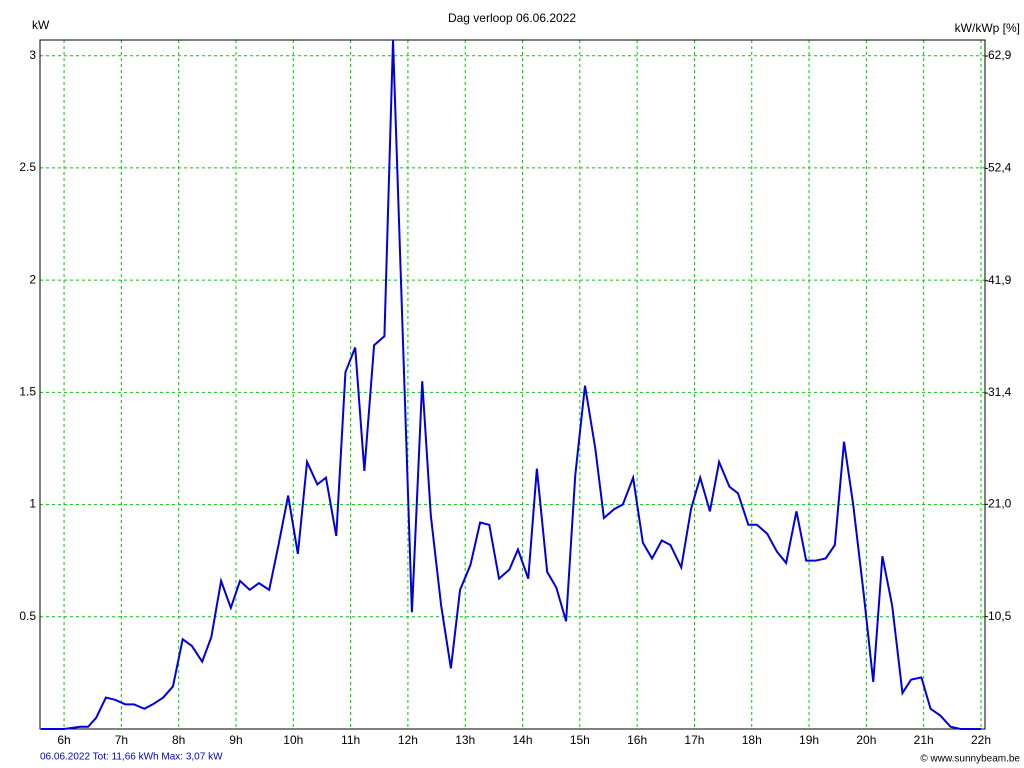 The height and width of the screenshot is (768, 1024). What do you see at coordinates (512, 18) in the screenshot?
I see `chart-title: Dag verloop 06.06.2022` at bounding box center [512, 18].